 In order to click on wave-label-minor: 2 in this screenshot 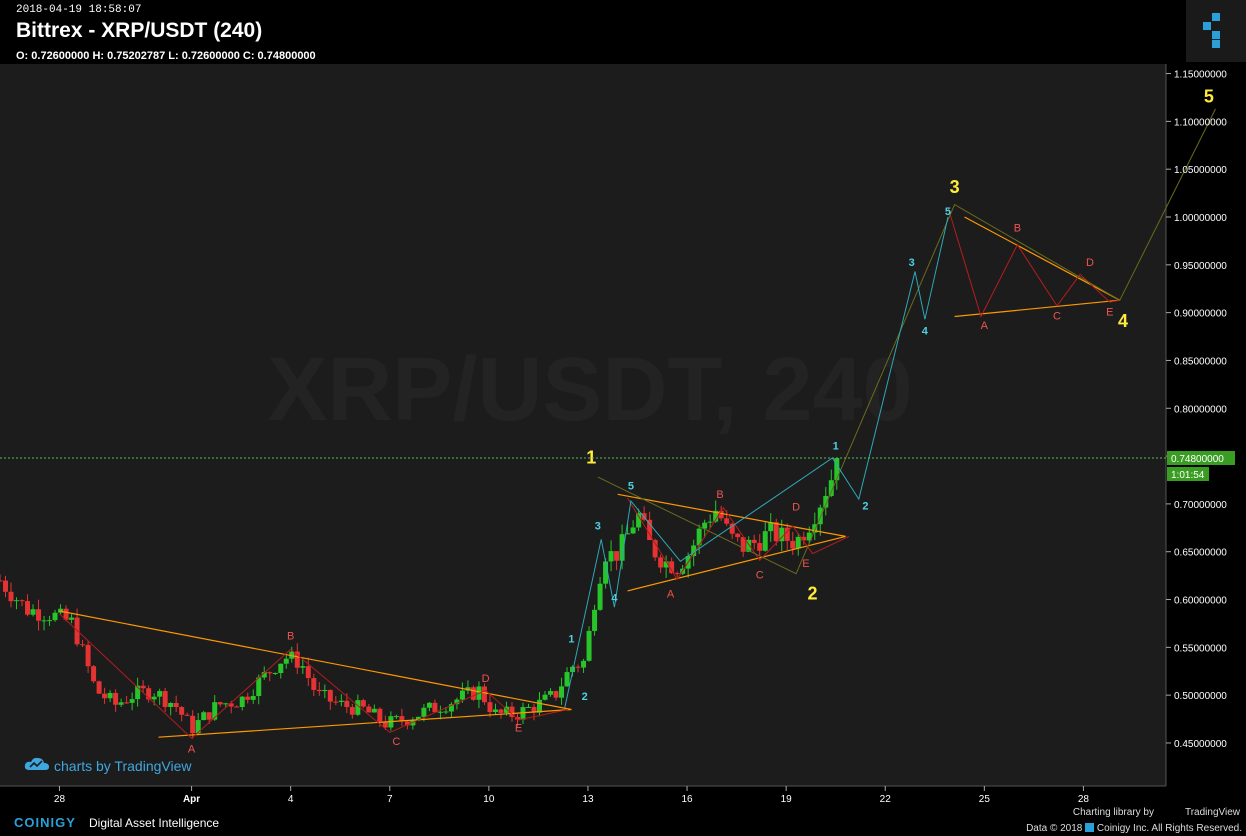, I will do `click(865, 507)`.